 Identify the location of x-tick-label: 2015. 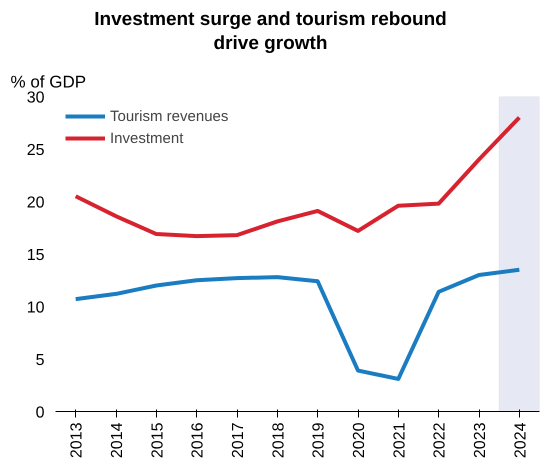
(157, 440).